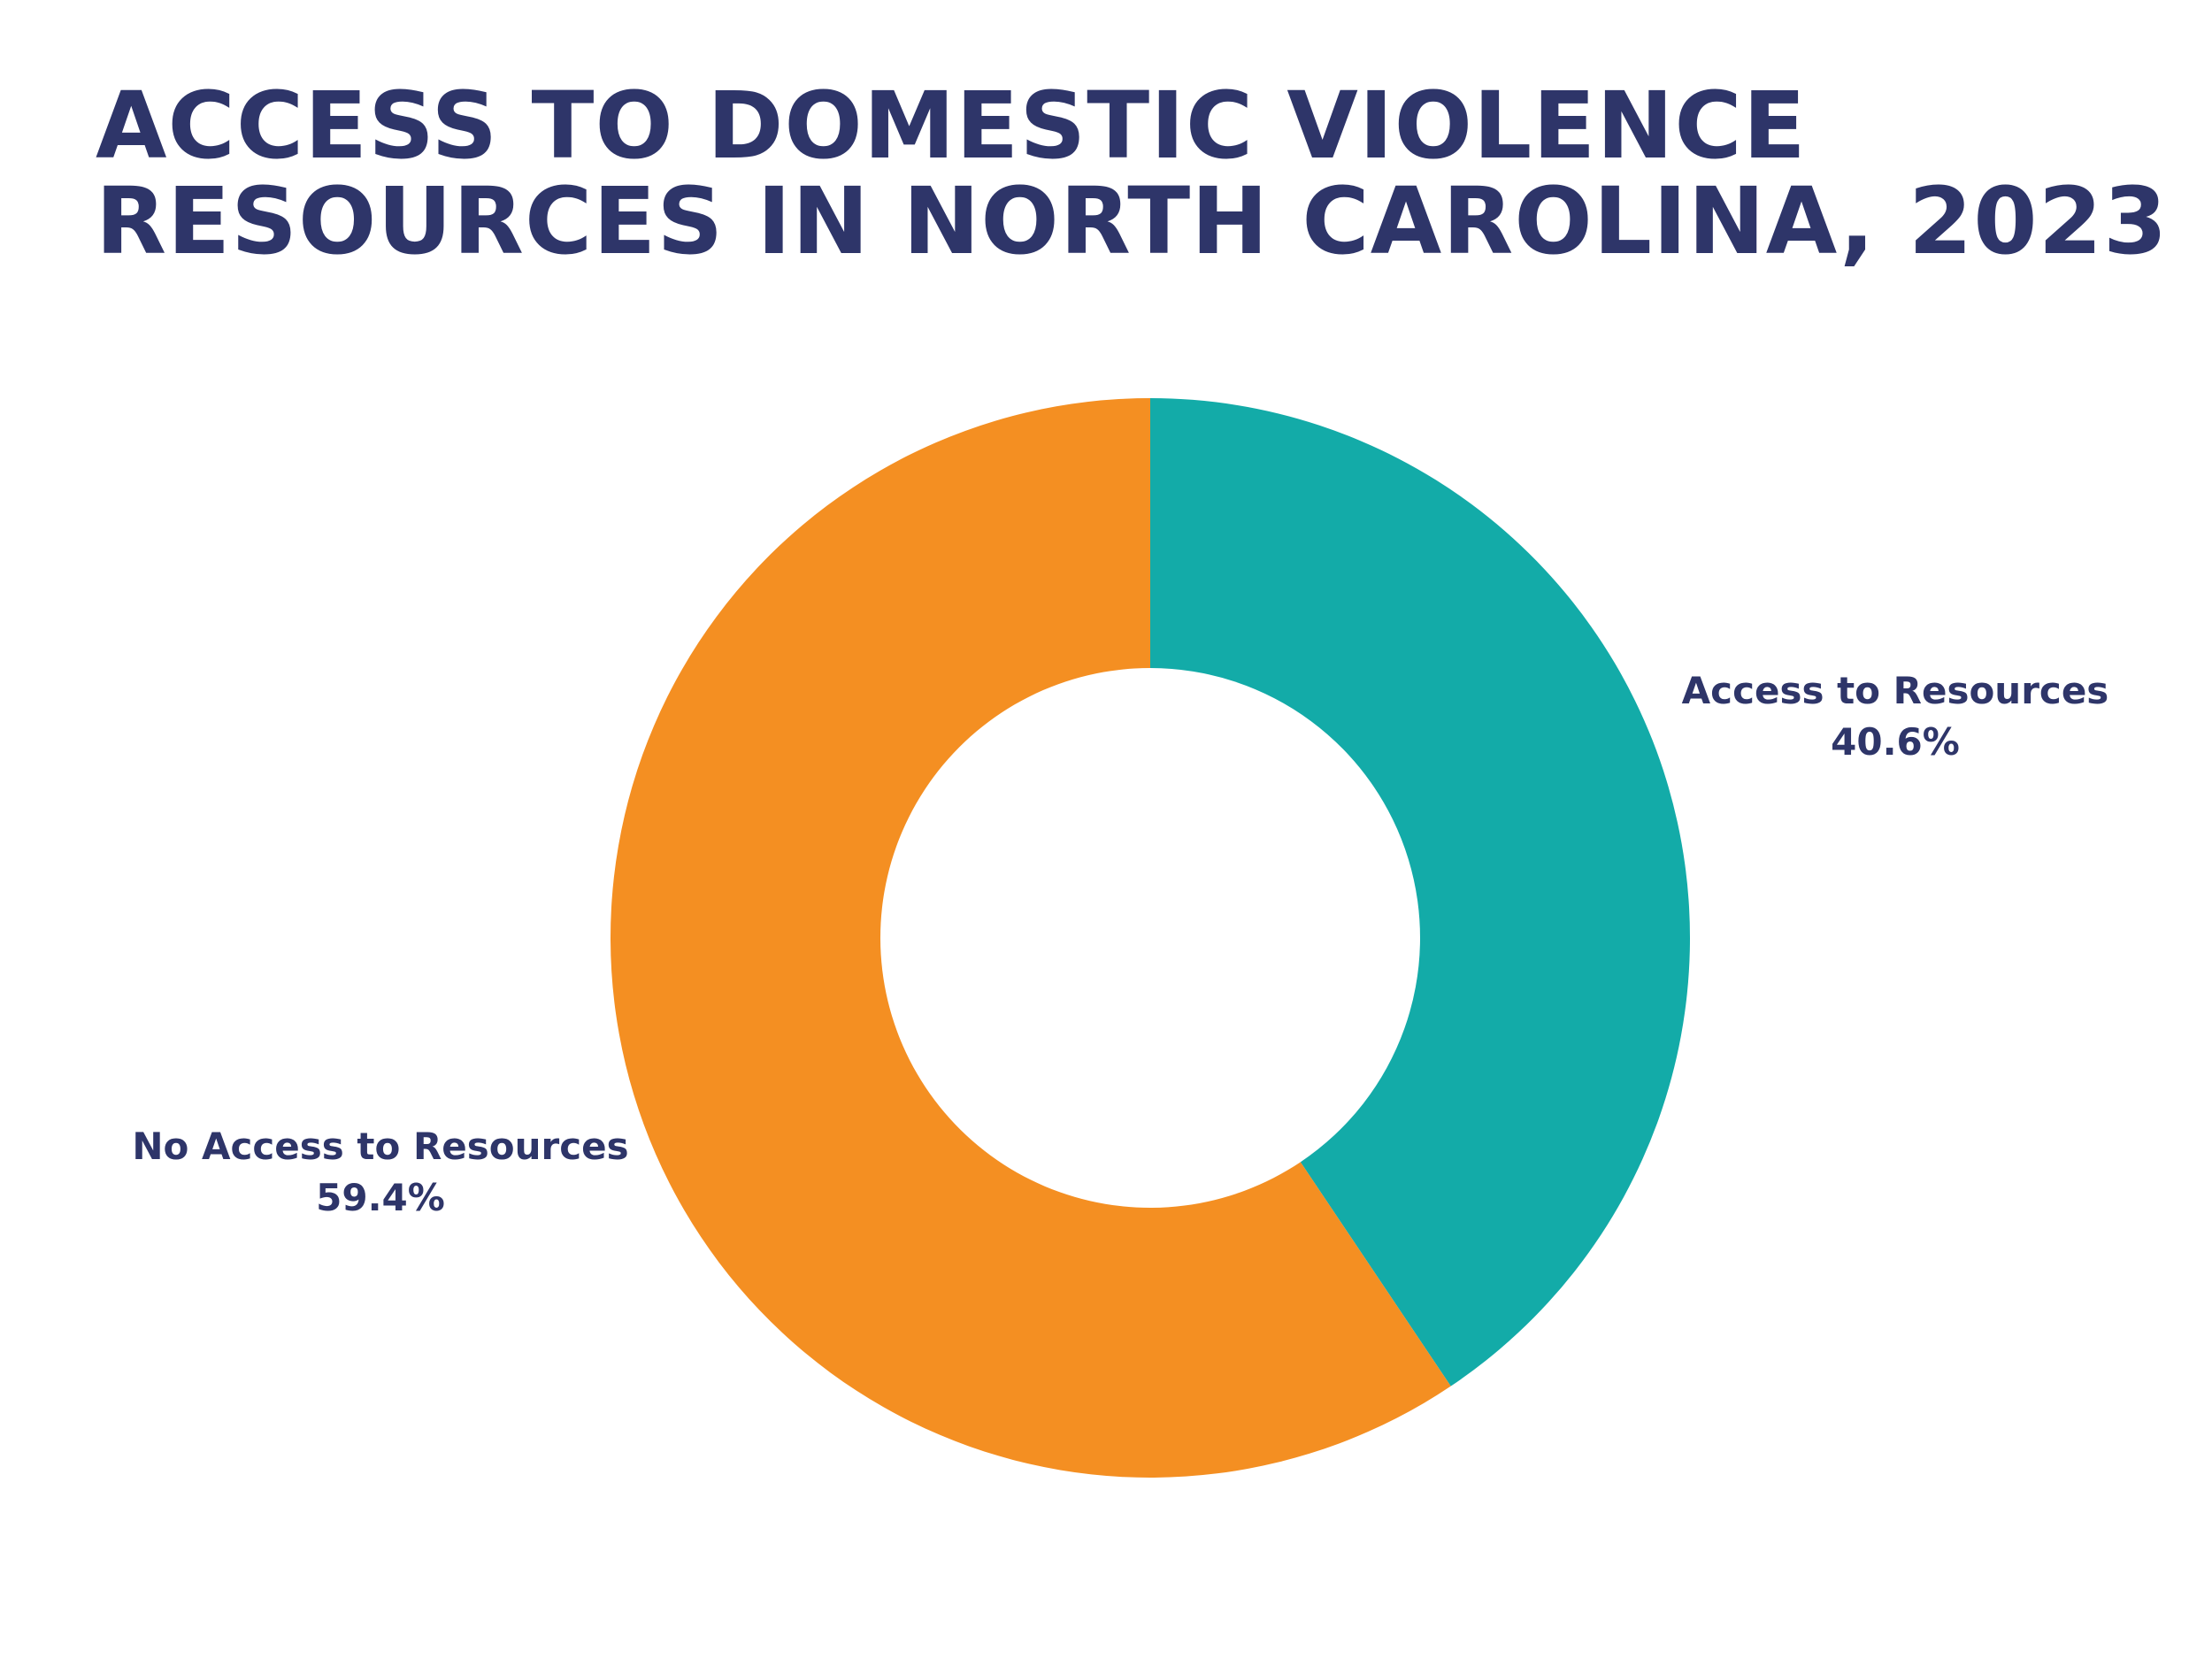  Describe the element at coordinates (380, 1147) in the screenshot. I see `slice-label-2: No Access to Resources` at that location.